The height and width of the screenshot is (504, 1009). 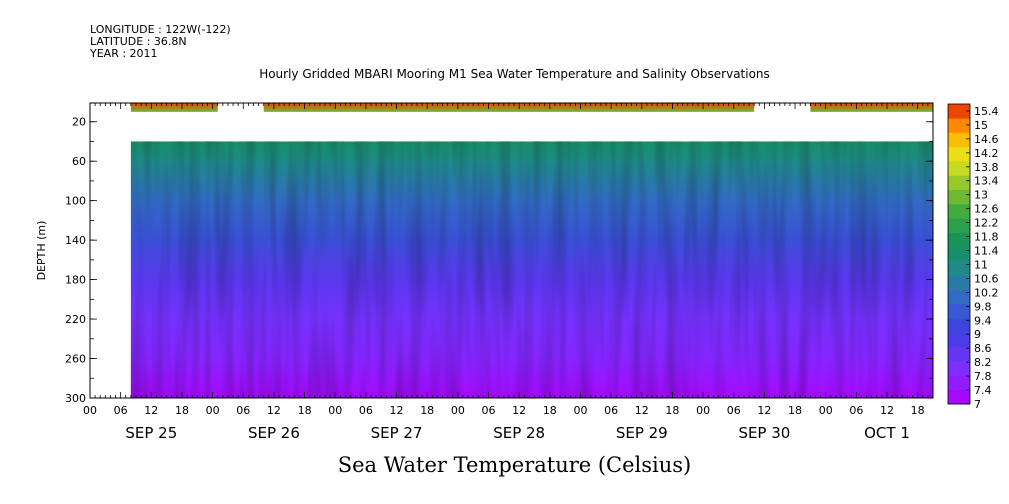 I want to click on colorbar-label: 9.8, so click(x=983, y=306).